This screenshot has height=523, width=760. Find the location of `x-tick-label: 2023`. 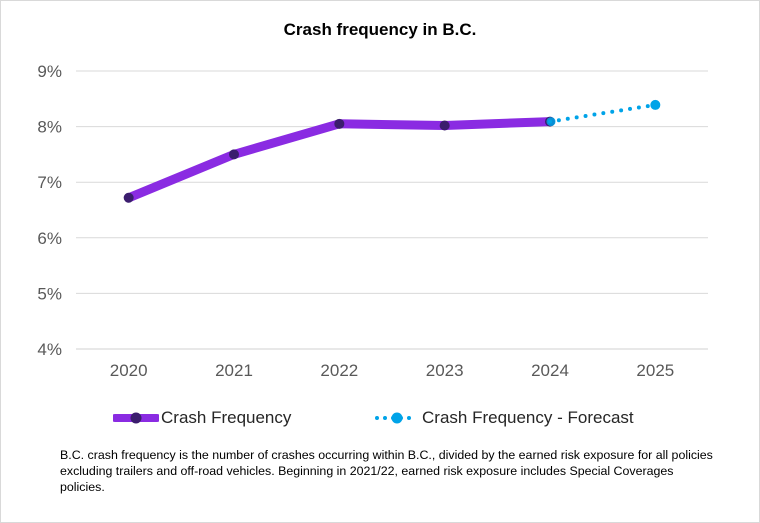

x-tick-label: 2023 is located at coordinates (445, 370).